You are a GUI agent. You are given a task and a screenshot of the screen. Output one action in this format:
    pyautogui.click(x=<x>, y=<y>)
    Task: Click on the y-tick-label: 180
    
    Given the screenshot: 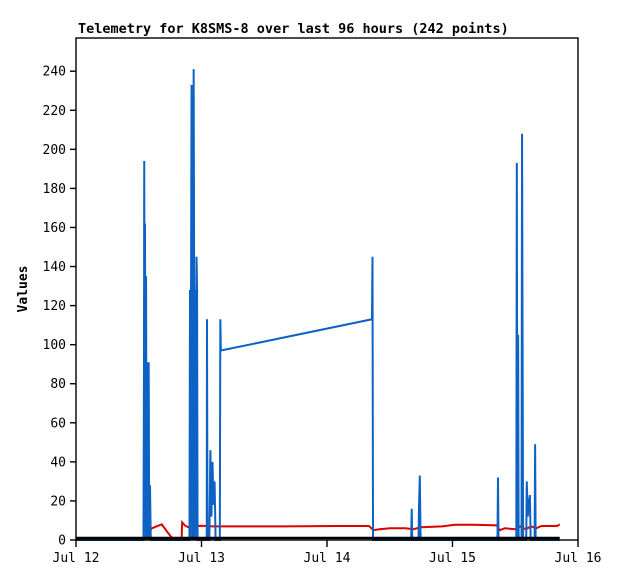 What is the action you would take?
    pyautogui.click(x=54, y=189)
    